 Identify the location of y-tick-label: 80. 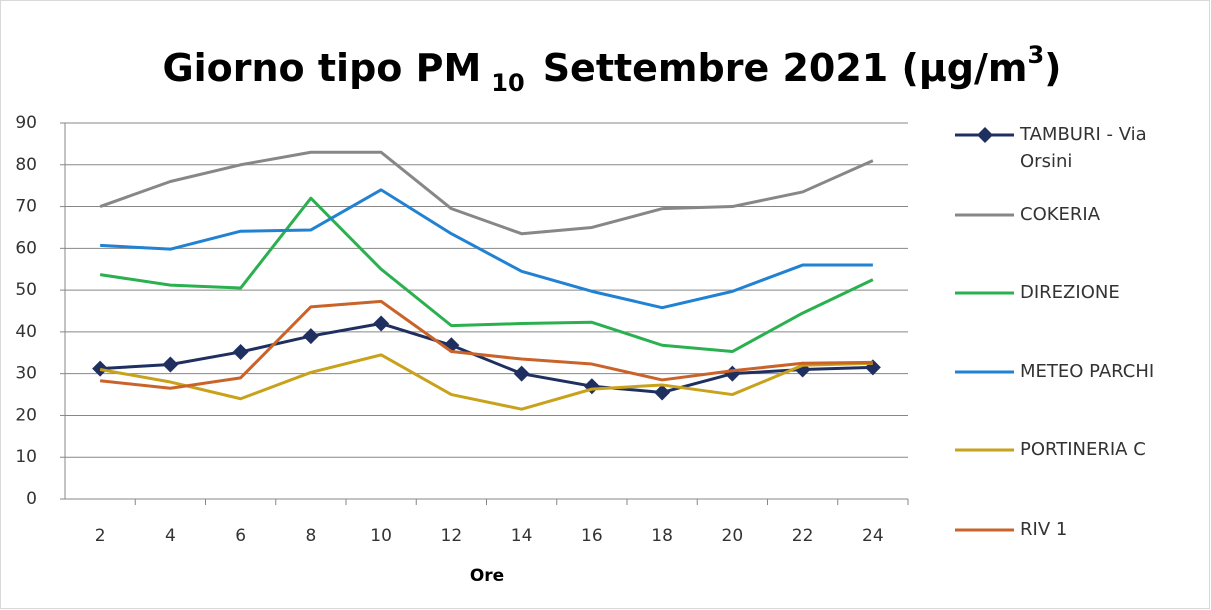
(26, 165).